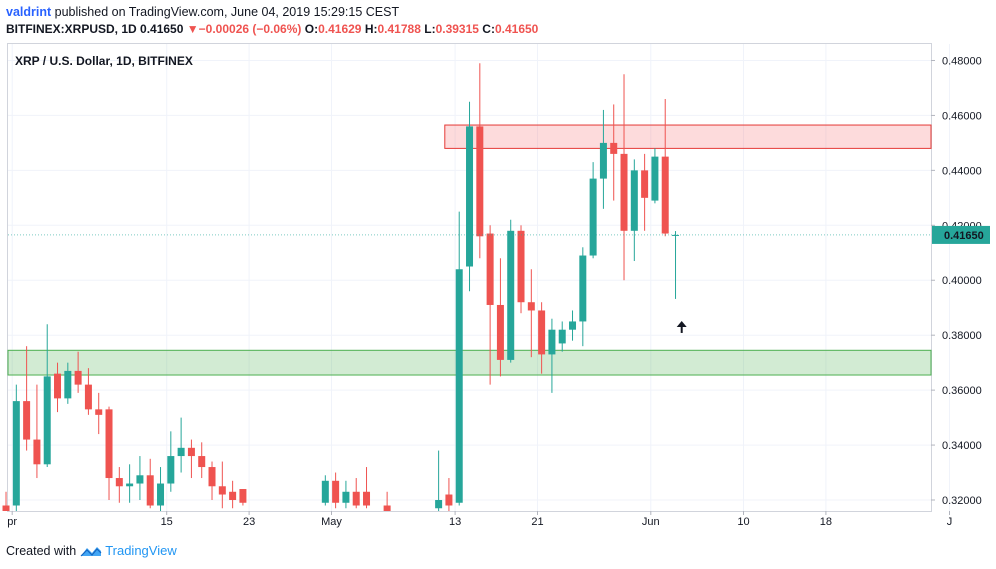 The height and width of the screenshot is (569, 996). I want to click on low-label: L:, so click(430, 29).